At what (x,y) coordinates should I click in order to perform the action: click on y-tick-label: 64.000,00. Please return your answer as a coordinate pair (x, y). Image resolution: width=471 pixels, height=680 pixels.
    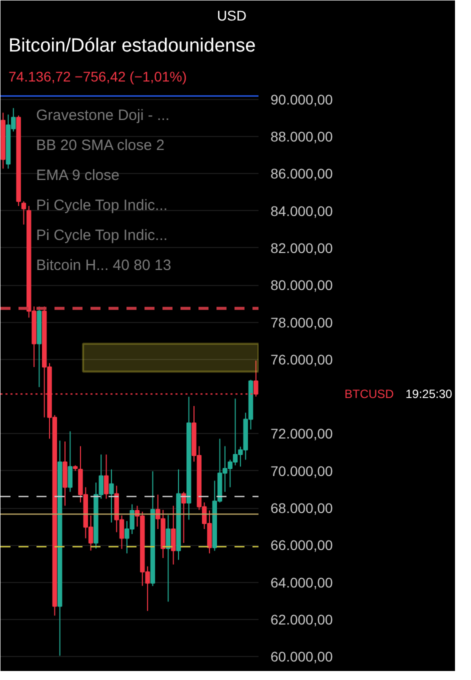
    Looking at the image, I should click on (301, 582).